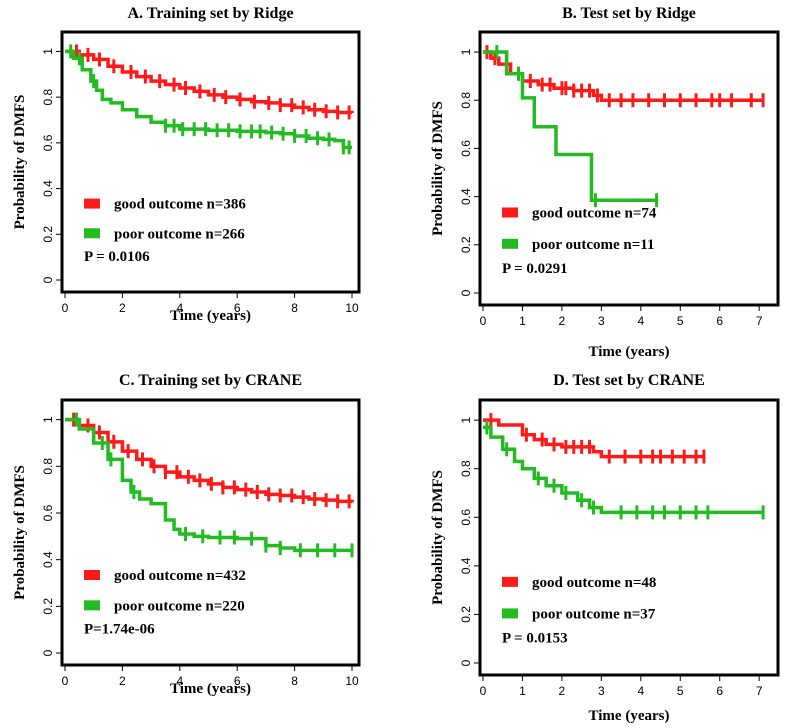  What do you see at coordinates (570, 126) in the screenshot?
I see `series-line-poor-b` at bounding box center [570, 126].